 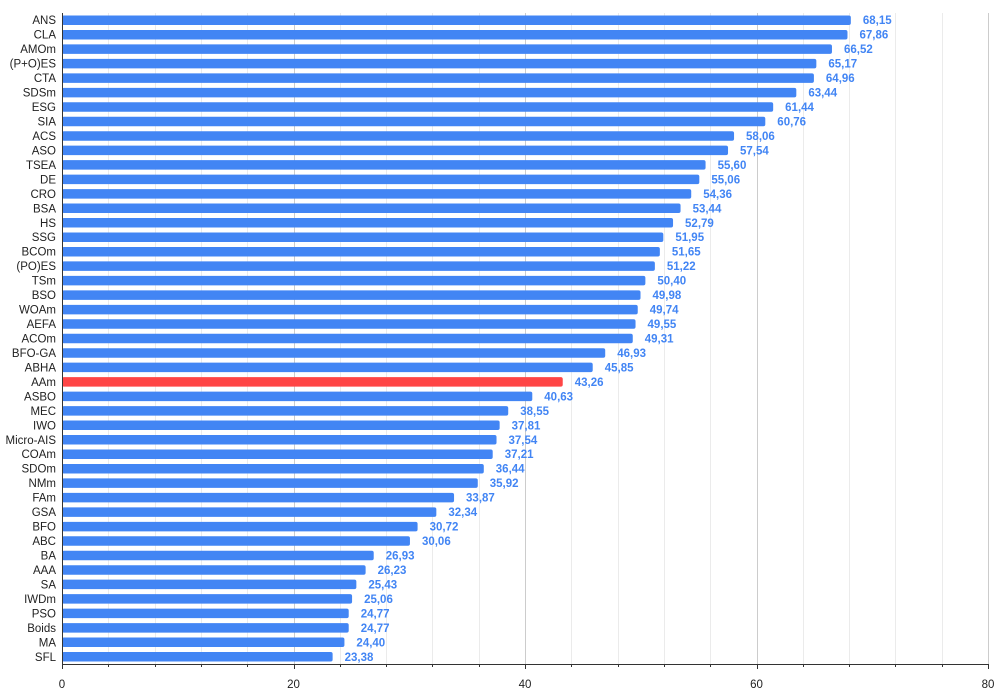 What do you see at coordinates (398, 136) in the screenshot?
I see `bar-acs` at bounding box center [398, 136].